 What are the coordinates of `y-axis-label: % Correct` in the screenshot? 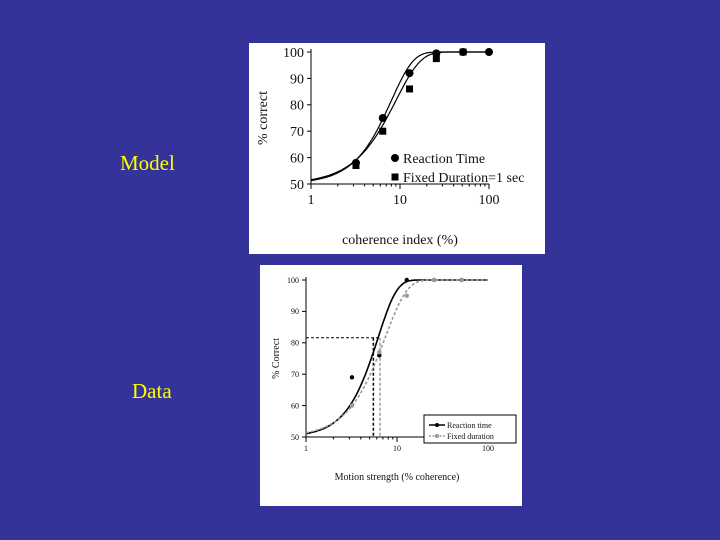 It's located at (276, 358).